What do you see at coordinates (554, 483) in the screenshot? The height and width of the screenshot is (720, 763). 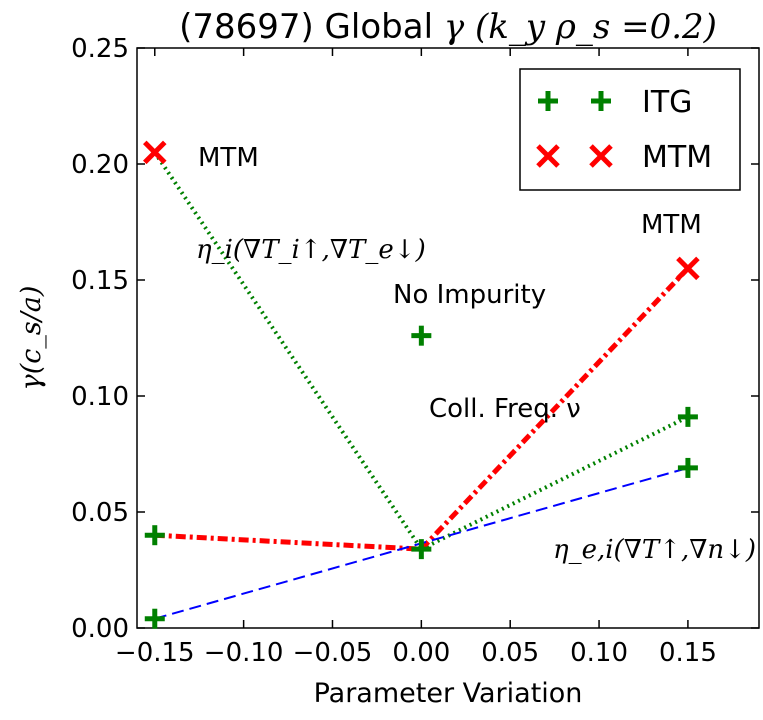 I see `line-eta-i-right` at bounding box center [554, 483].